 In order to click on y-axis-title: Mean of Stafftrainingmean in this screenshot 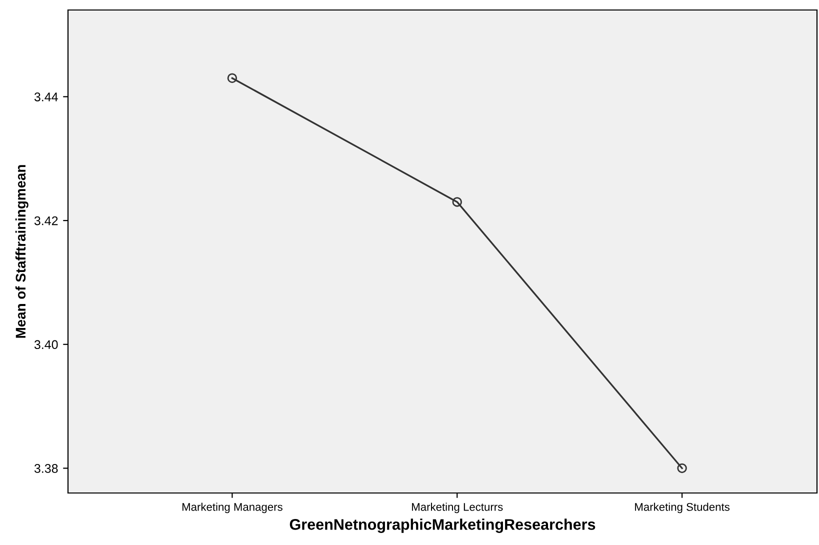, I will do `click(21, 251)`.